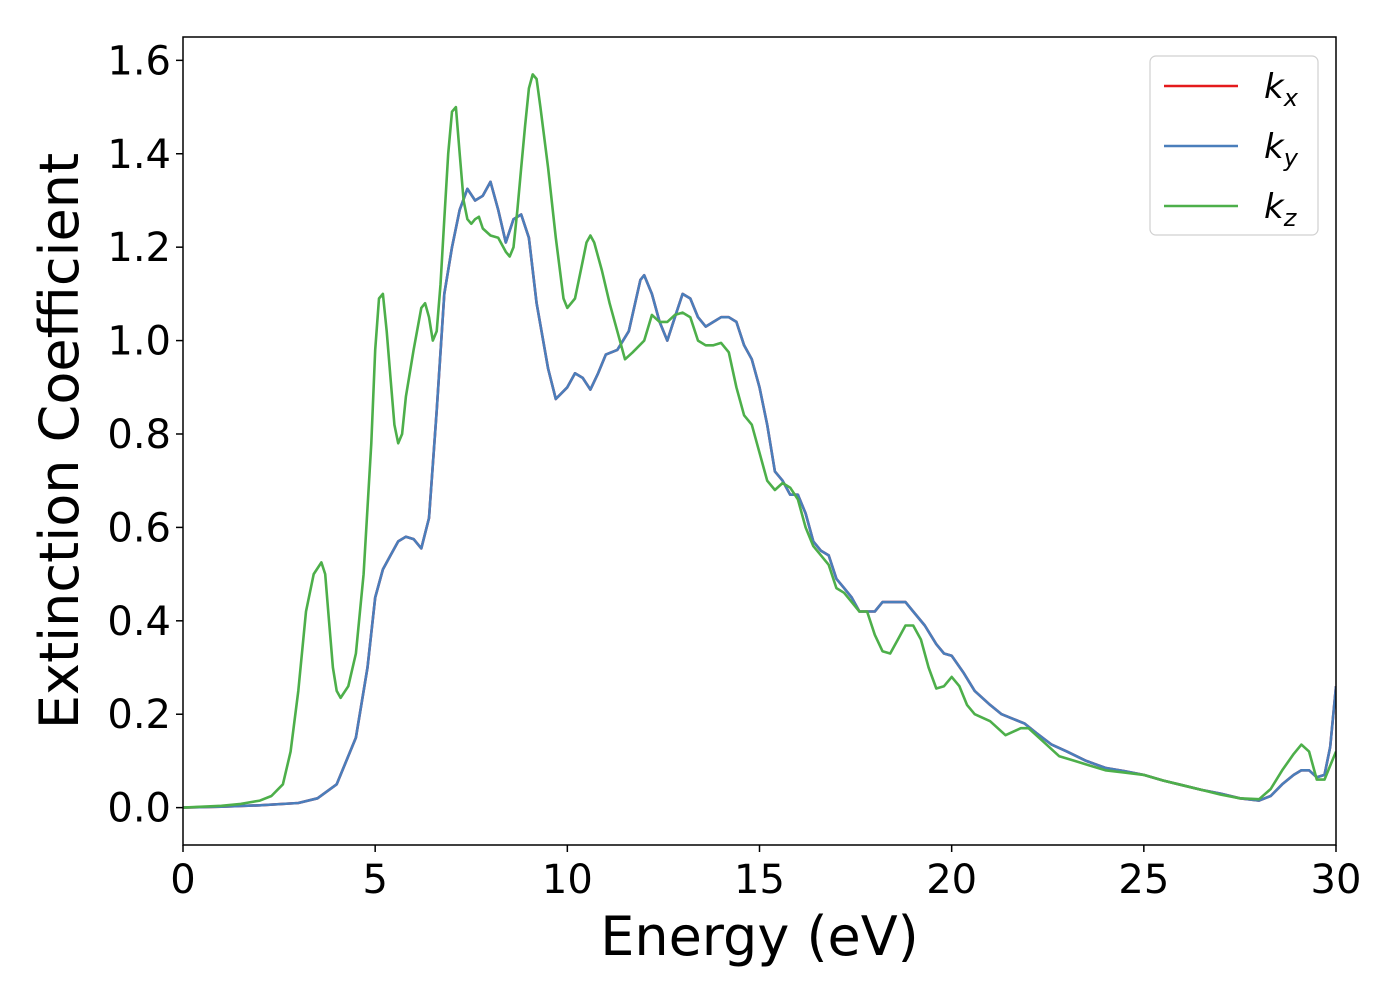 Image resolution: width=1400 pixels, height=1000 pixels. I want to click on y-axis-ticks: 0.0 0.2 0.4 0.6 0.8 1.0 1.2 1.4 1.6, so click(145, 435).